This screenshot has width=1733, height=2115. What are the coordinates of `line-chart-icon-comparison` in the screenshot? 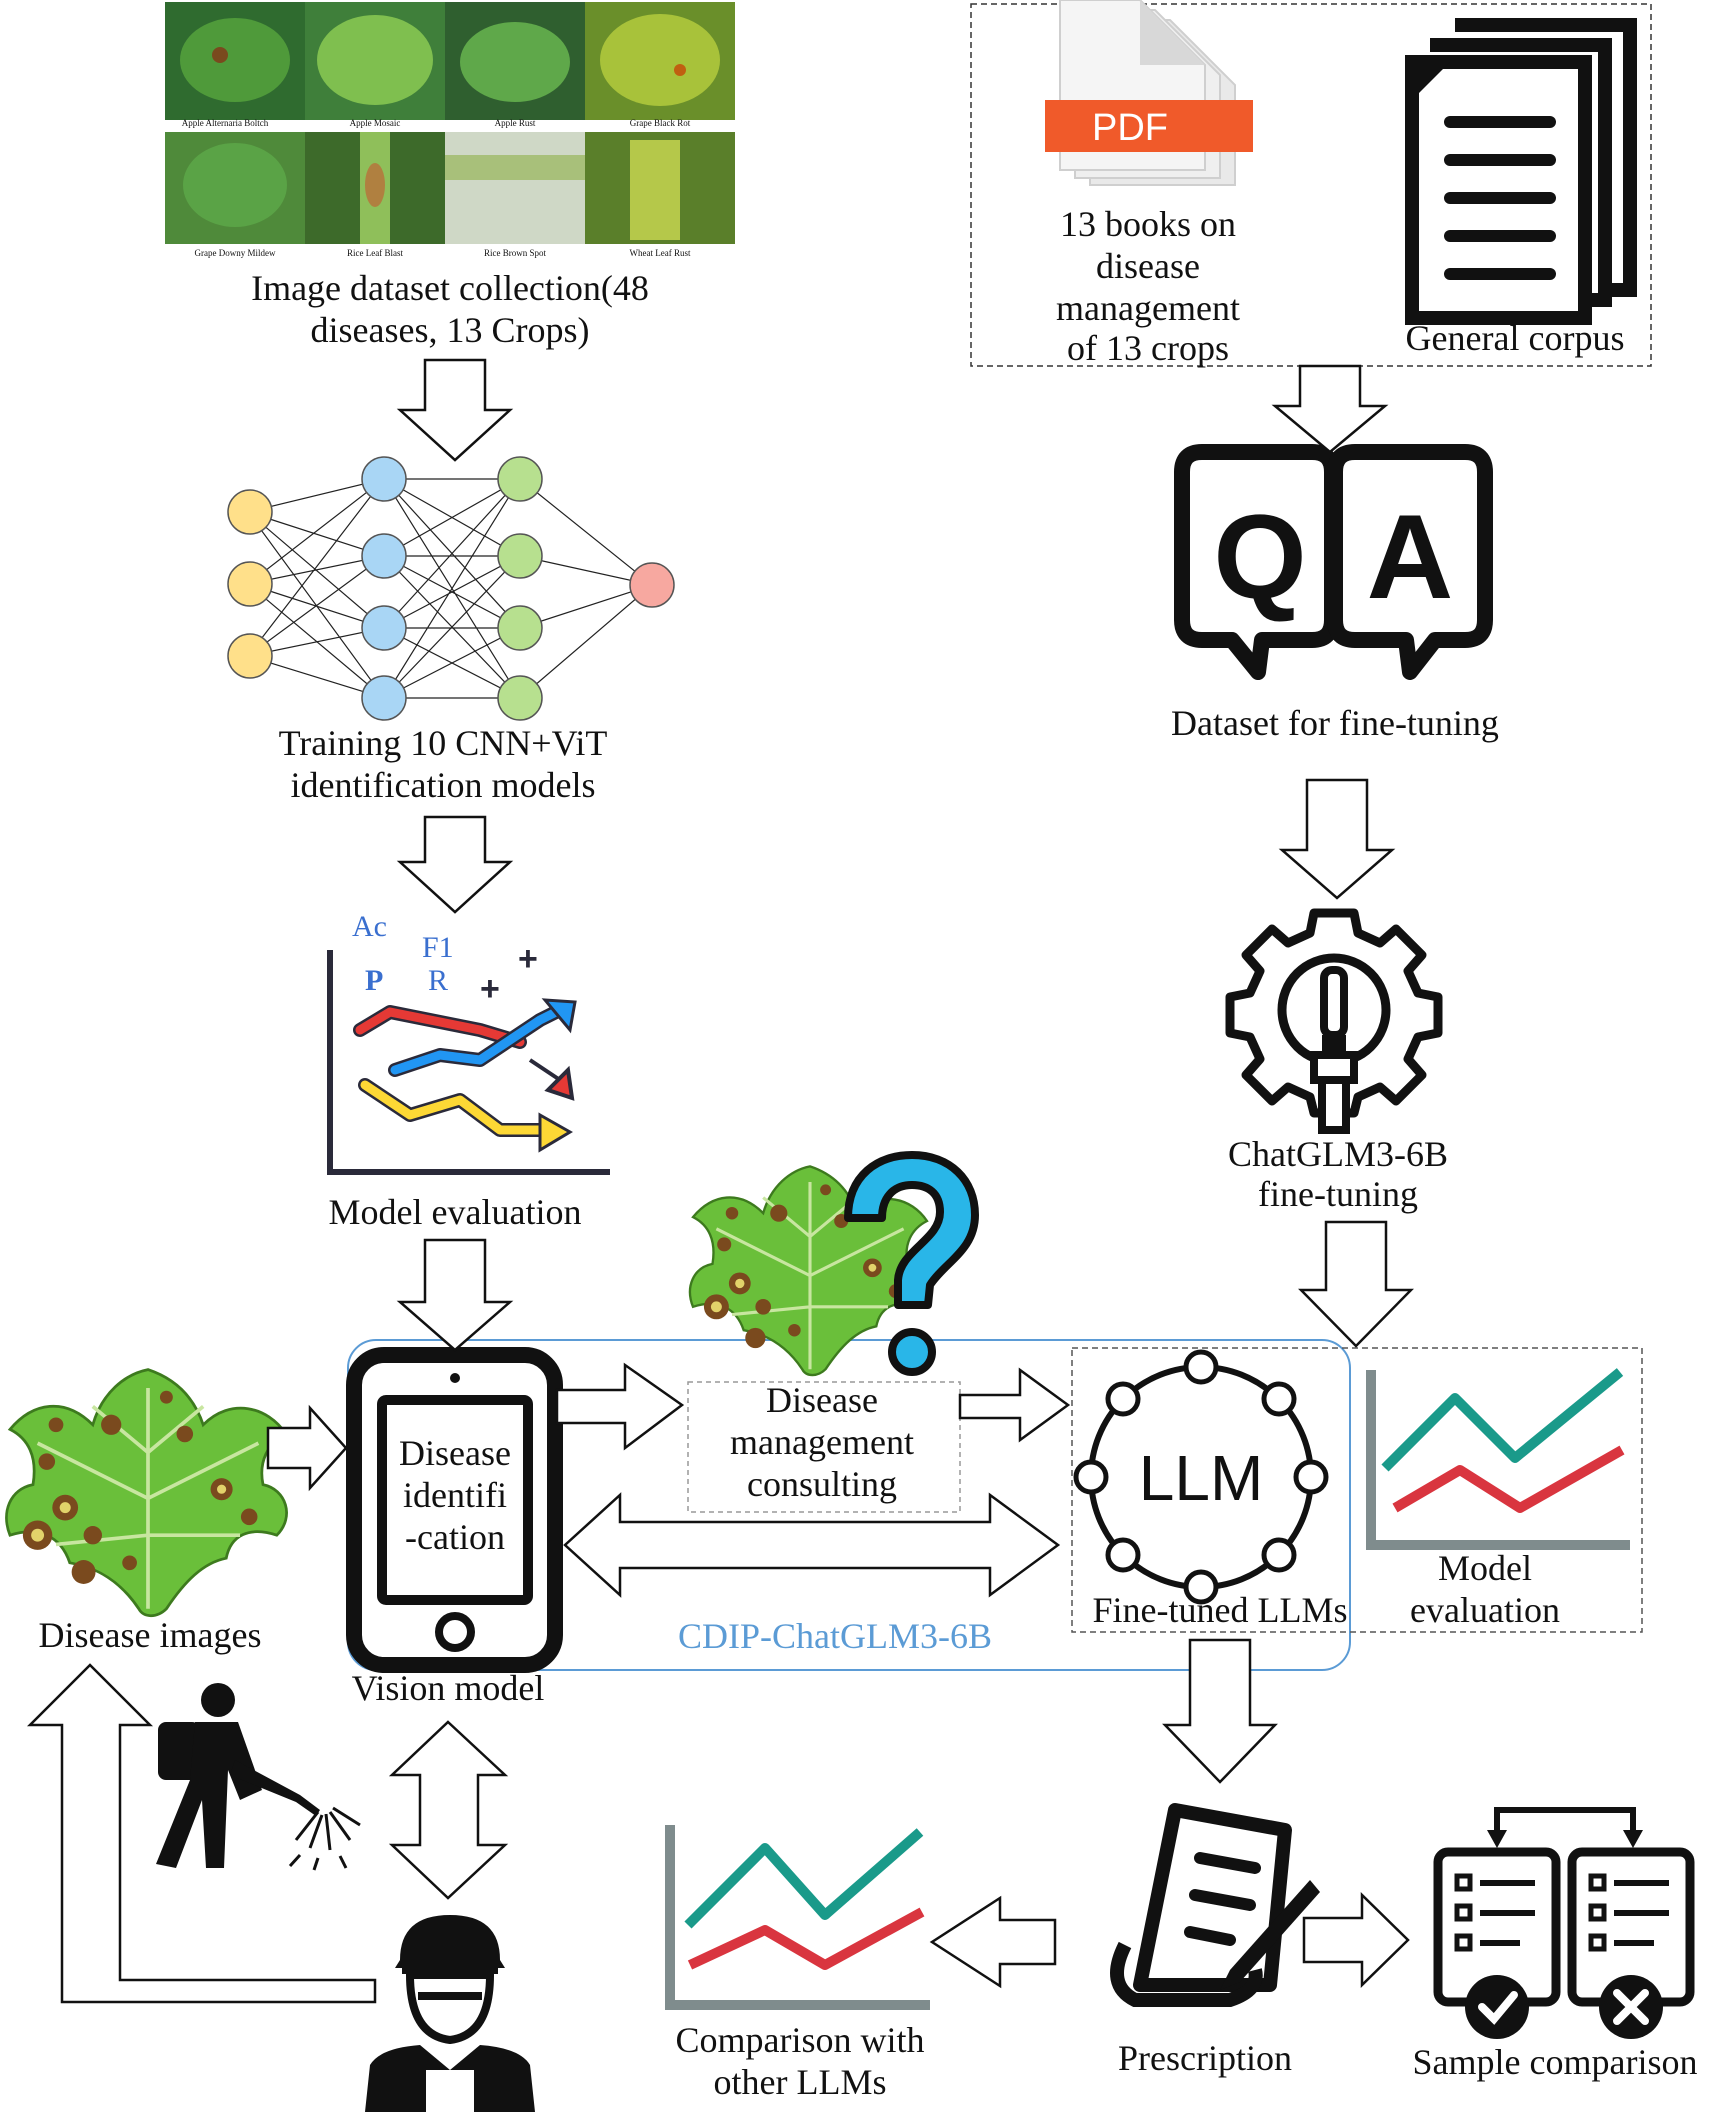 It's located at (797, 1917).